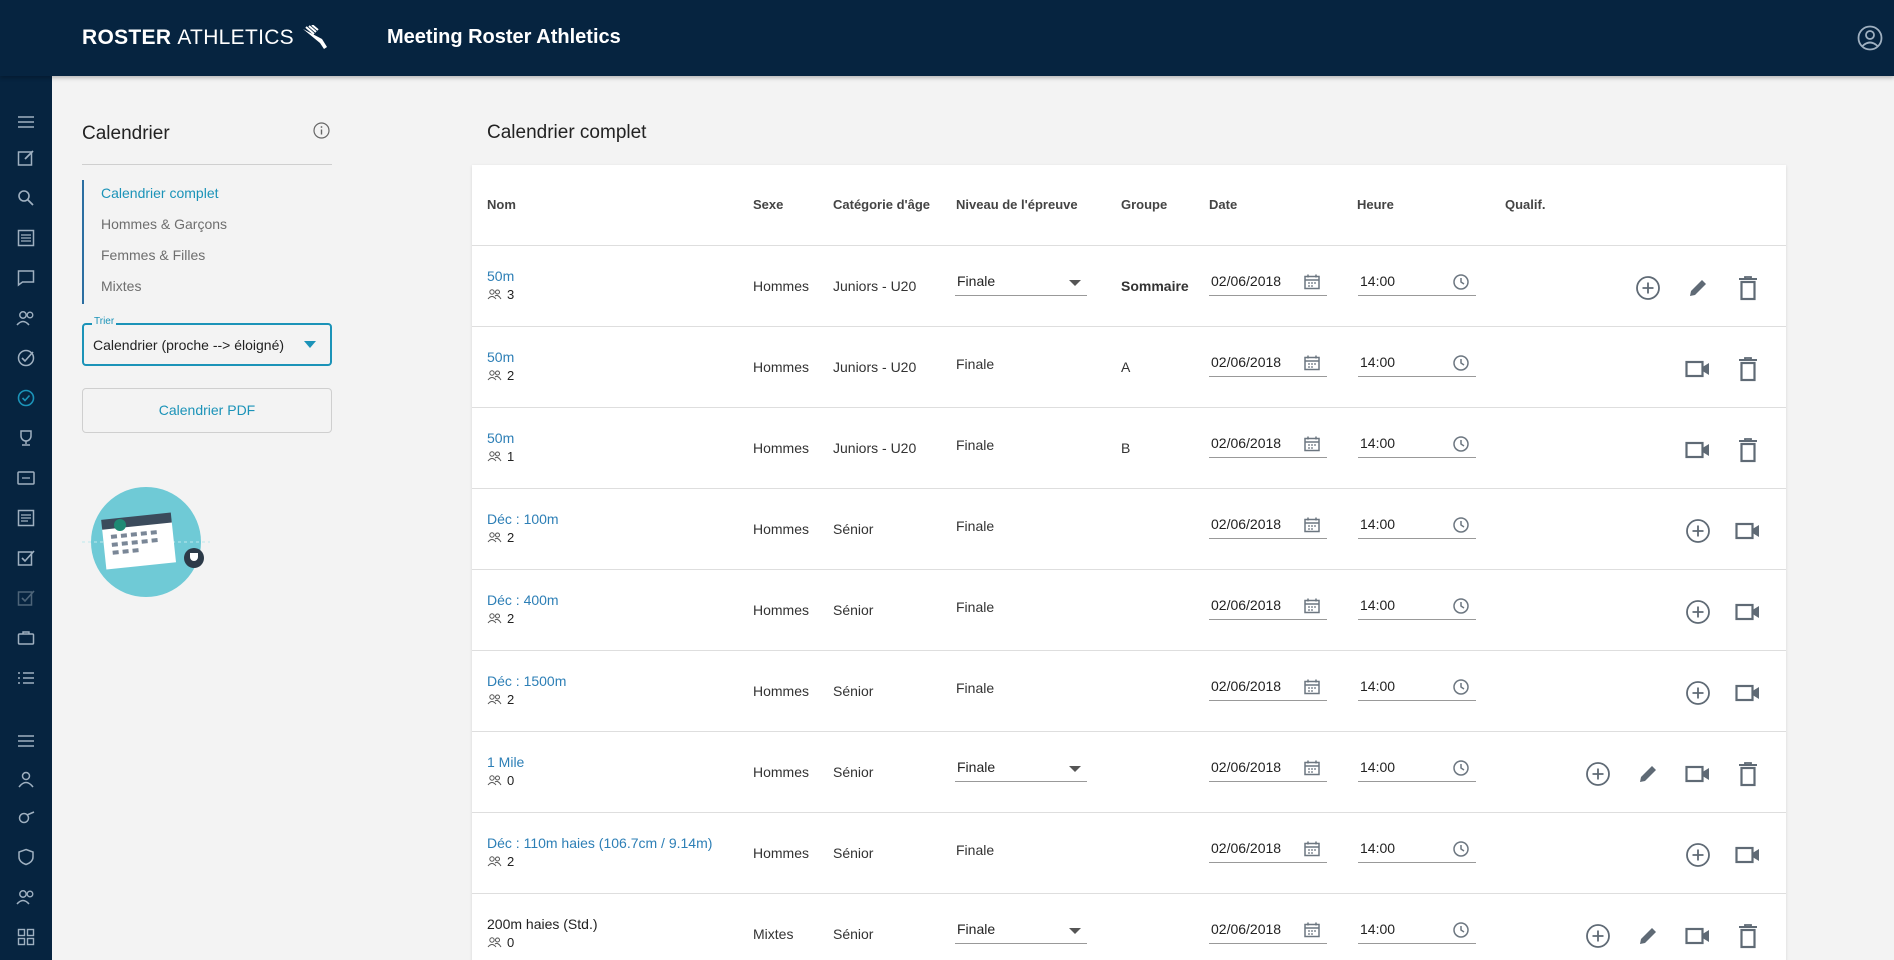 This screenshot has width=1894, height=960. Describe the element at coordinates (321, 133) in the screenshot. I see `info-icon` at that location.